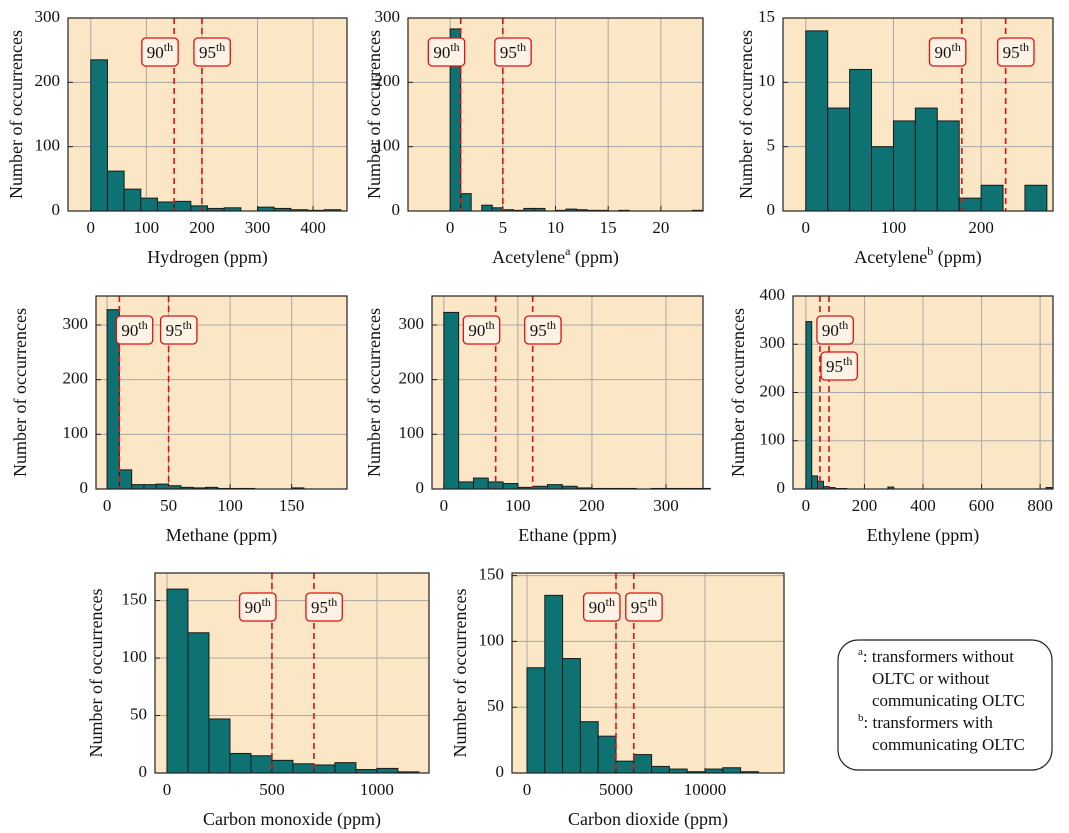  What do you see at coordinates (608, 227) in the screenshot?
I see `x-tick-label: 15` at bounding box center [608, 227].